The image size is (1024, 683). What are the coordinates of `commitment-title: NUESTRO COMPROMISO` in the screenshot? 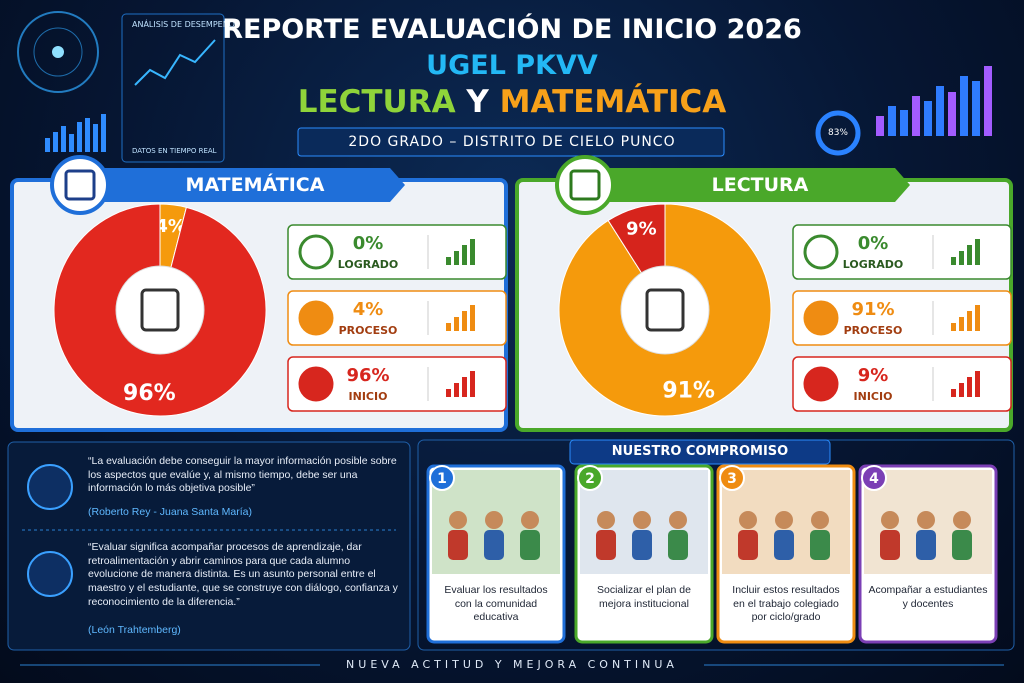 It's located at (700, 451).